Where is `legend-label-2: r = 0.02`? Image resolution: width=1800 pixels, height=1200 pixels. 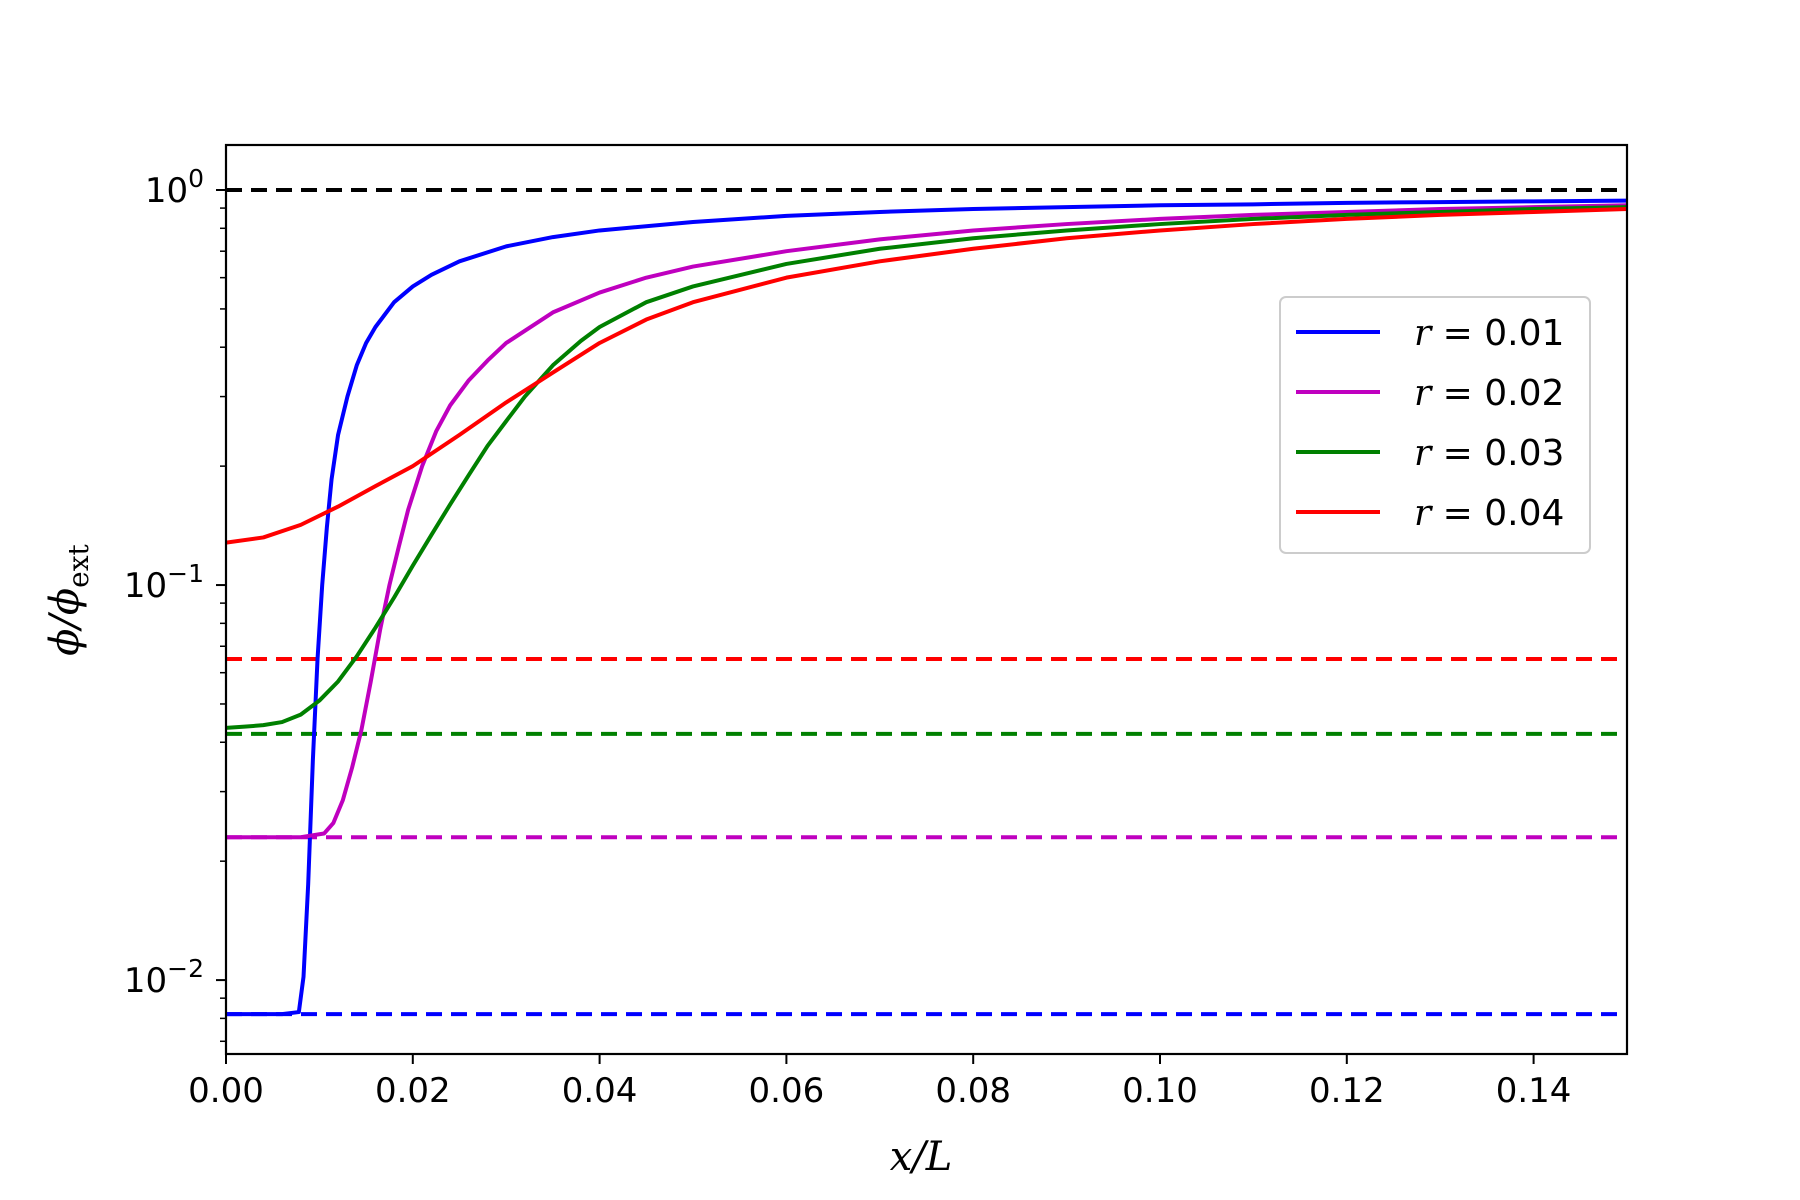
legend-label-2: r = 0.02 is located at coordinates (1489, 393).